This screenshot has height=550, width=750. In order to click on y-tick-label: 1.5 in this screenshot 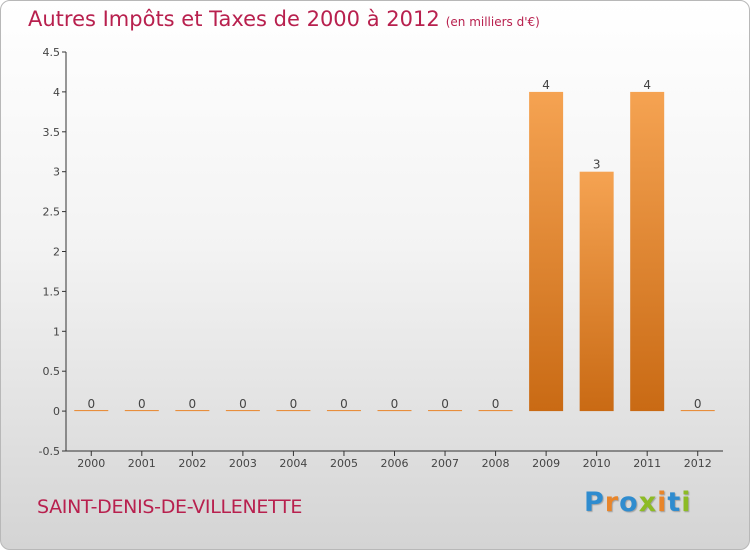, I will do `click(52, 291)`.